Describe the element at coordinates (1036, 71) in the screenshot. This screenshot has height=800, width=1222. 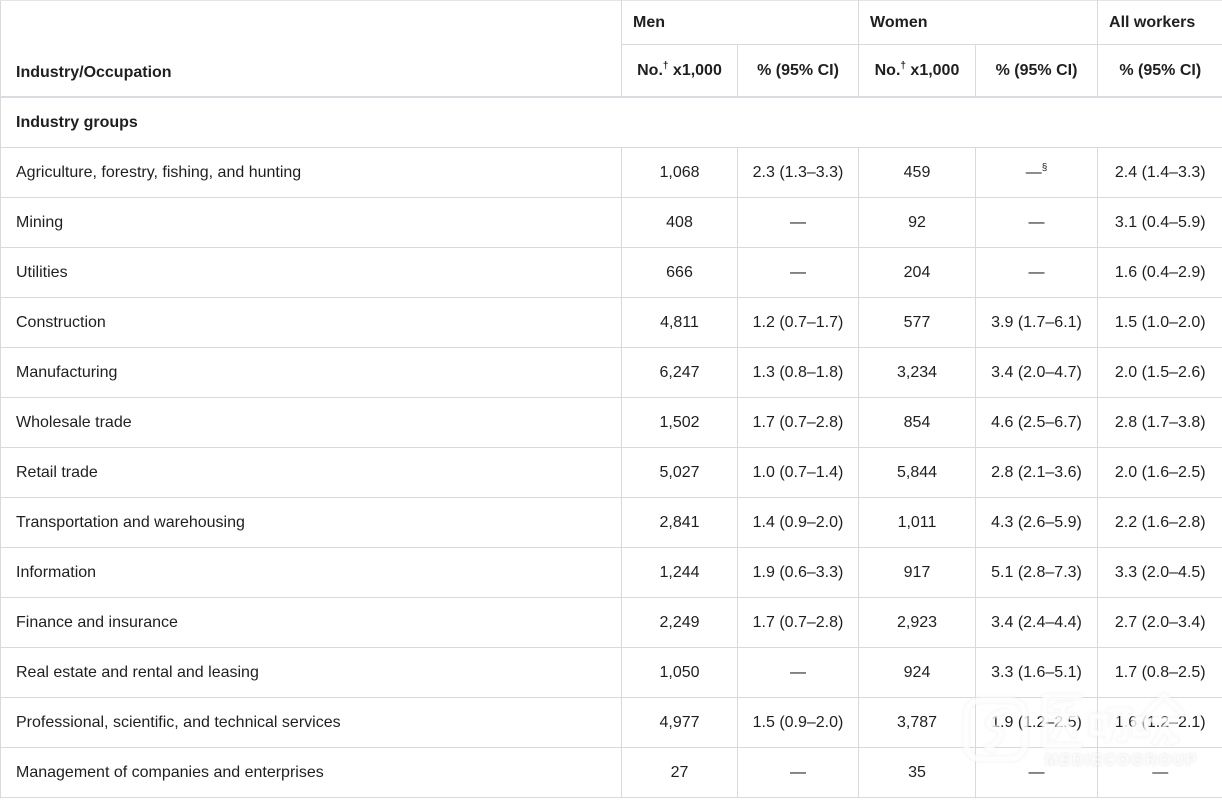
I see `sub-header-women-percent: % (95% CI)` at that location.